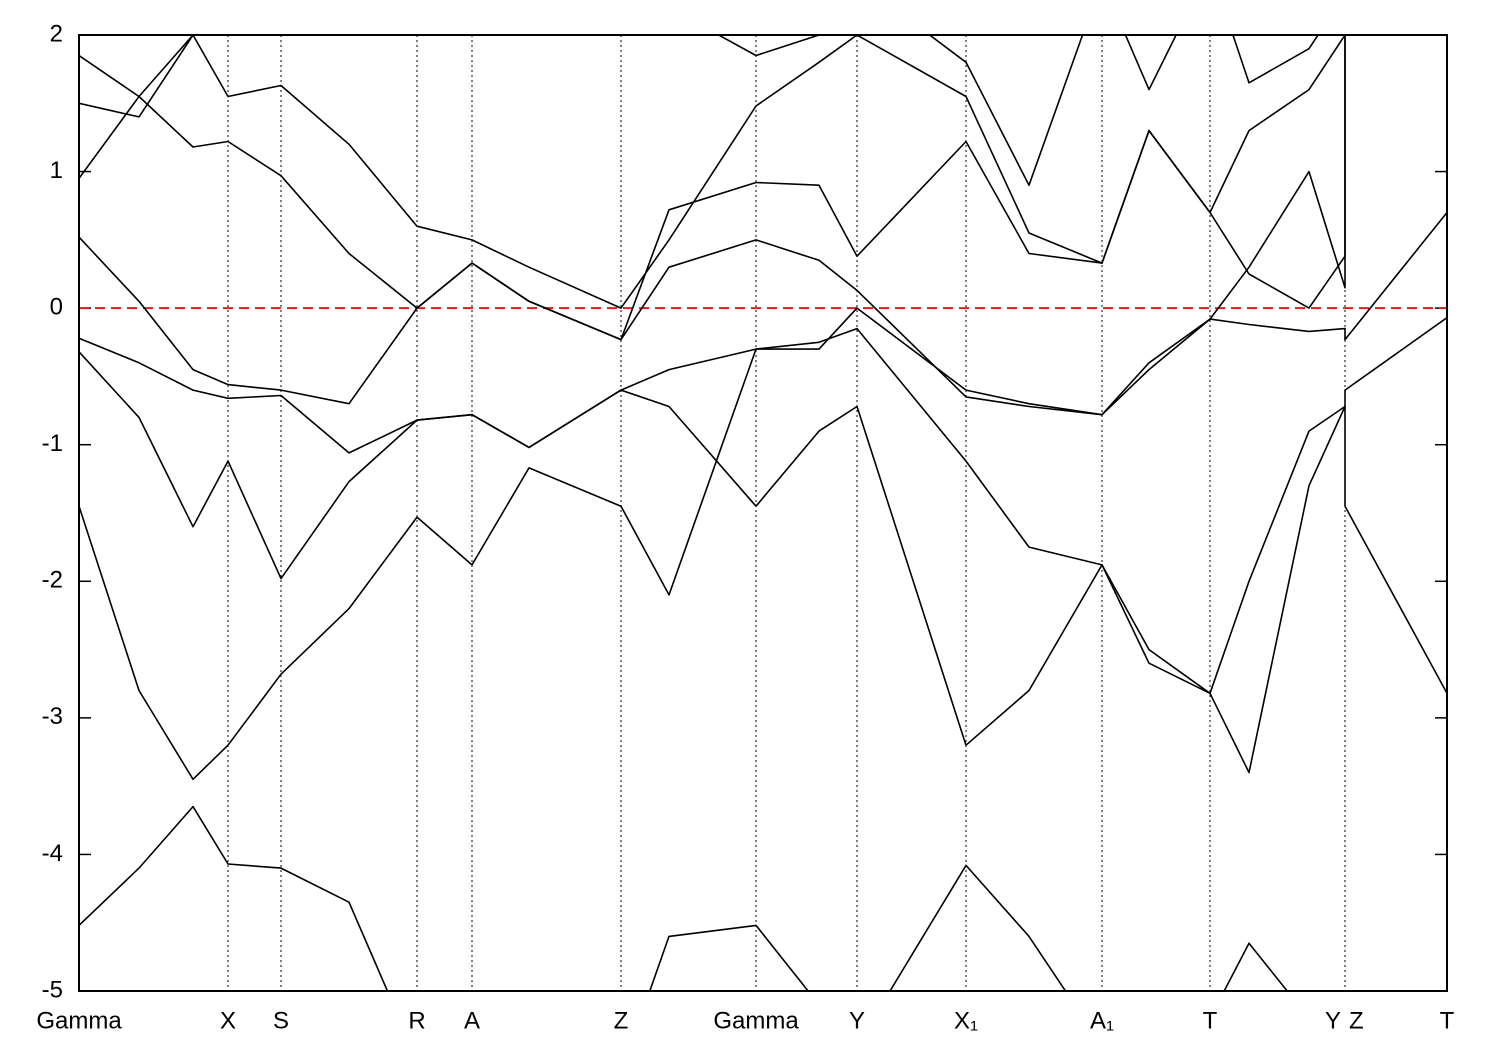 The image size is (1500, 1050). What do you see at coordinates (52, 443) in the screenshot?
I see `y-tick-label: -1` at bounding box center [52, 443].